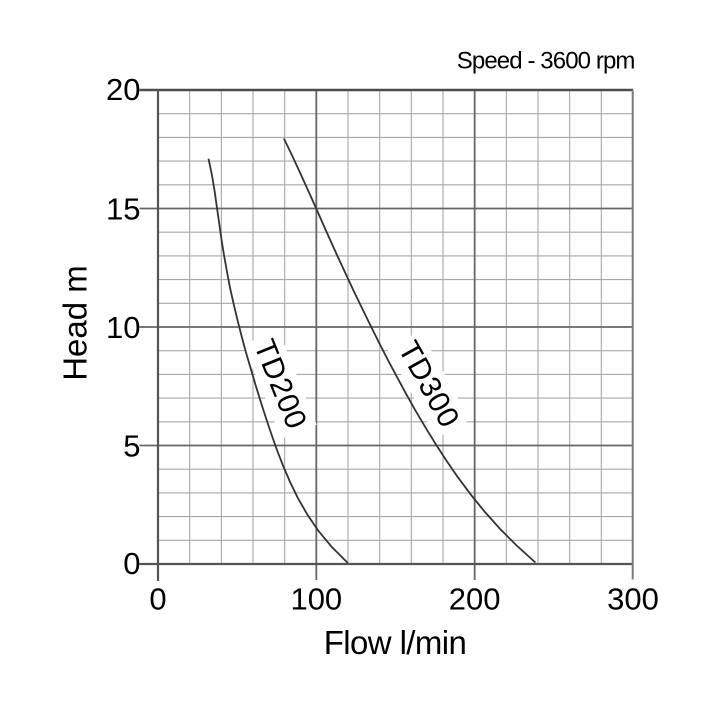 The width and height of the screenshot is (713, 714). What do you see at coordinates (131, 446) in the screenshot?
I see `svg-text: 5` at bounding box center [131, 446].